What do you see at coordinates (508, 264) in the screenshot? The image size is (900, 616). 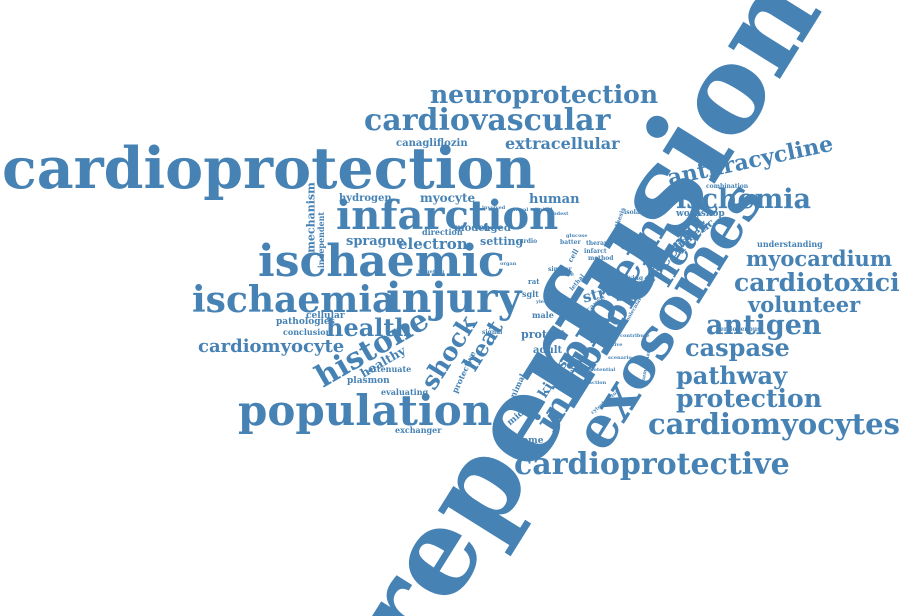 I see `word-organ: organ` at bounding box center [508, 264].